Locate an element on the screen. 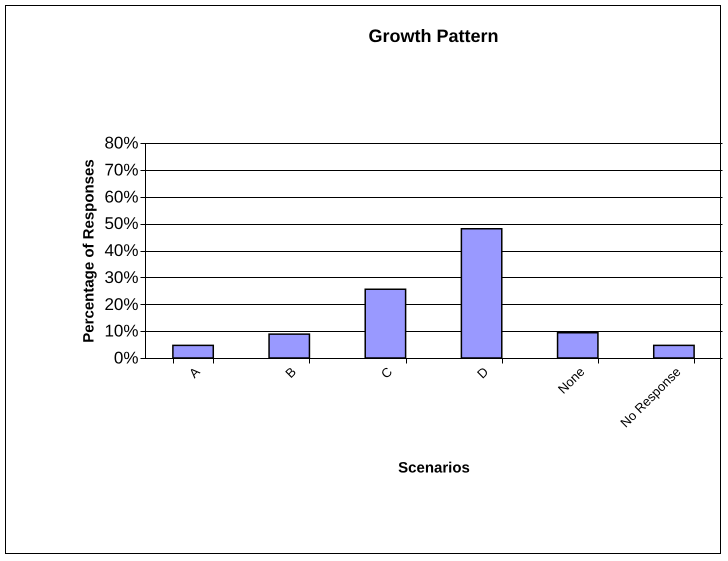 The image size is (728, 561). y-tick-label: 20% is located at coordinates (121, 304).